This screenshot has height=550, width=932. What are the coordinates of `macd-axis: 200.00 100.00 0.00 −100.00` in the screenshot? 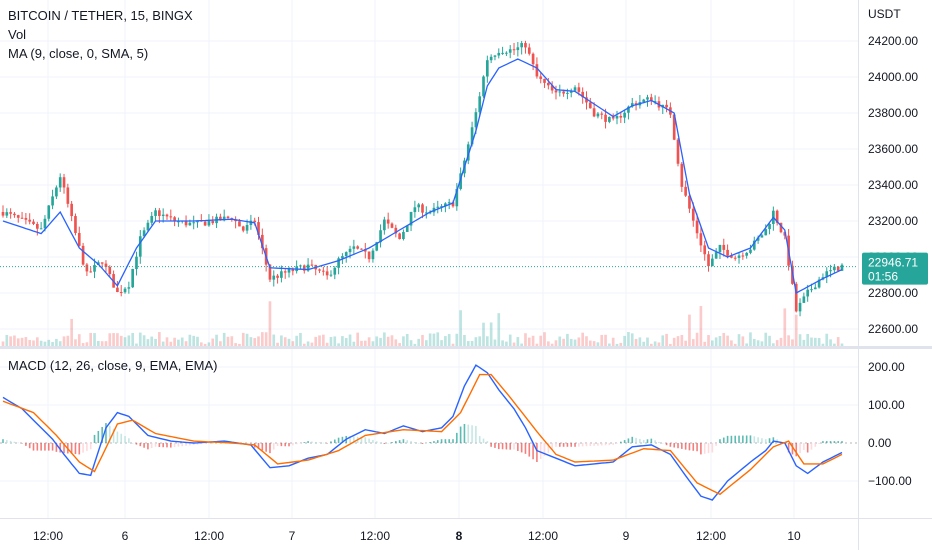 It's located at (890, 424).